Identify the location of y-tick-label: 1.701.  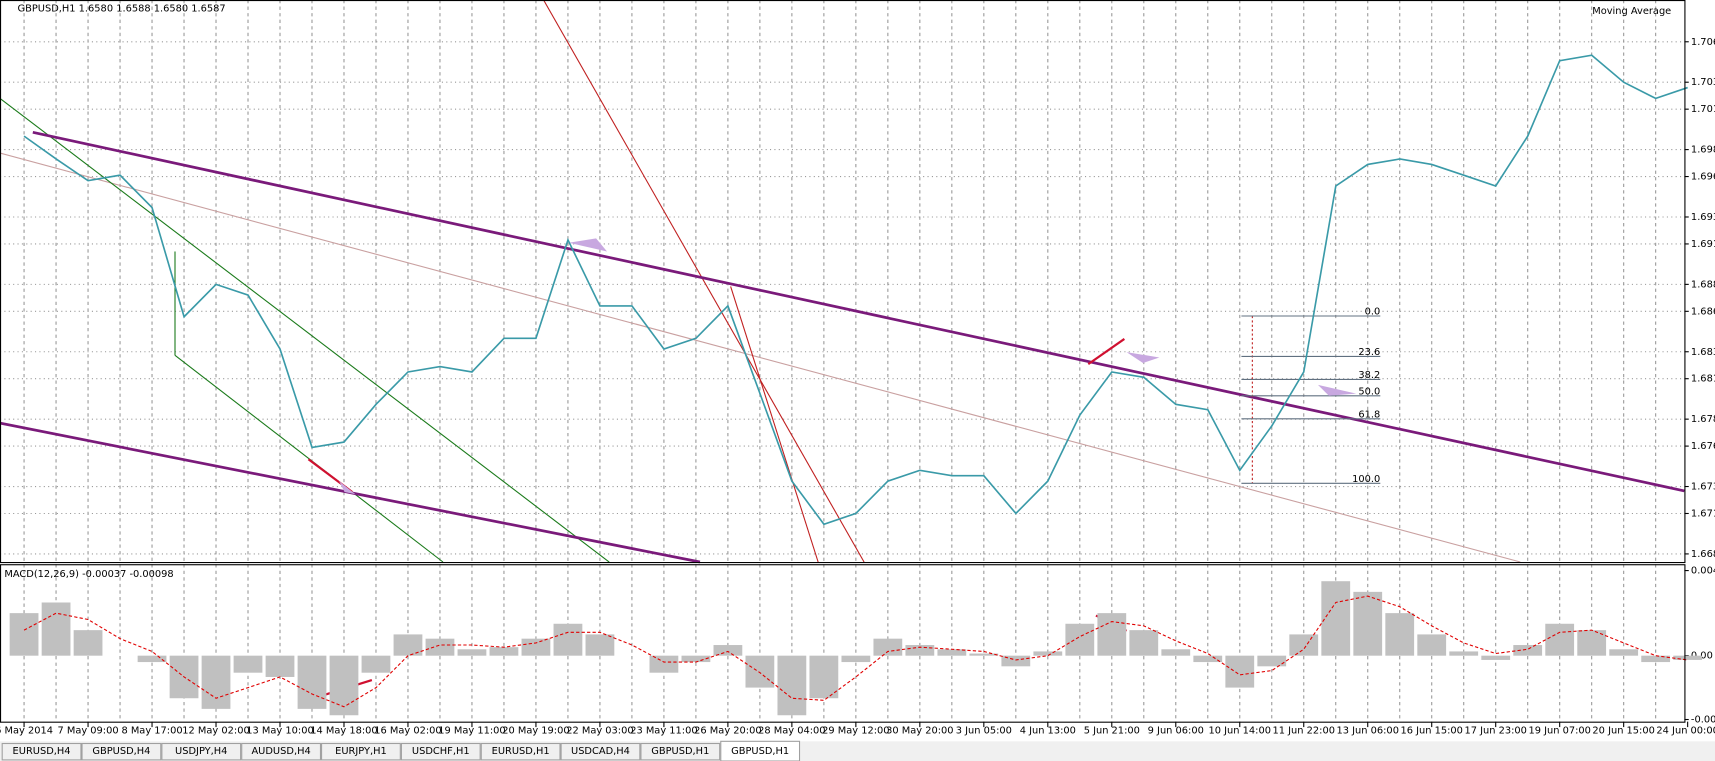
(1703, 109).